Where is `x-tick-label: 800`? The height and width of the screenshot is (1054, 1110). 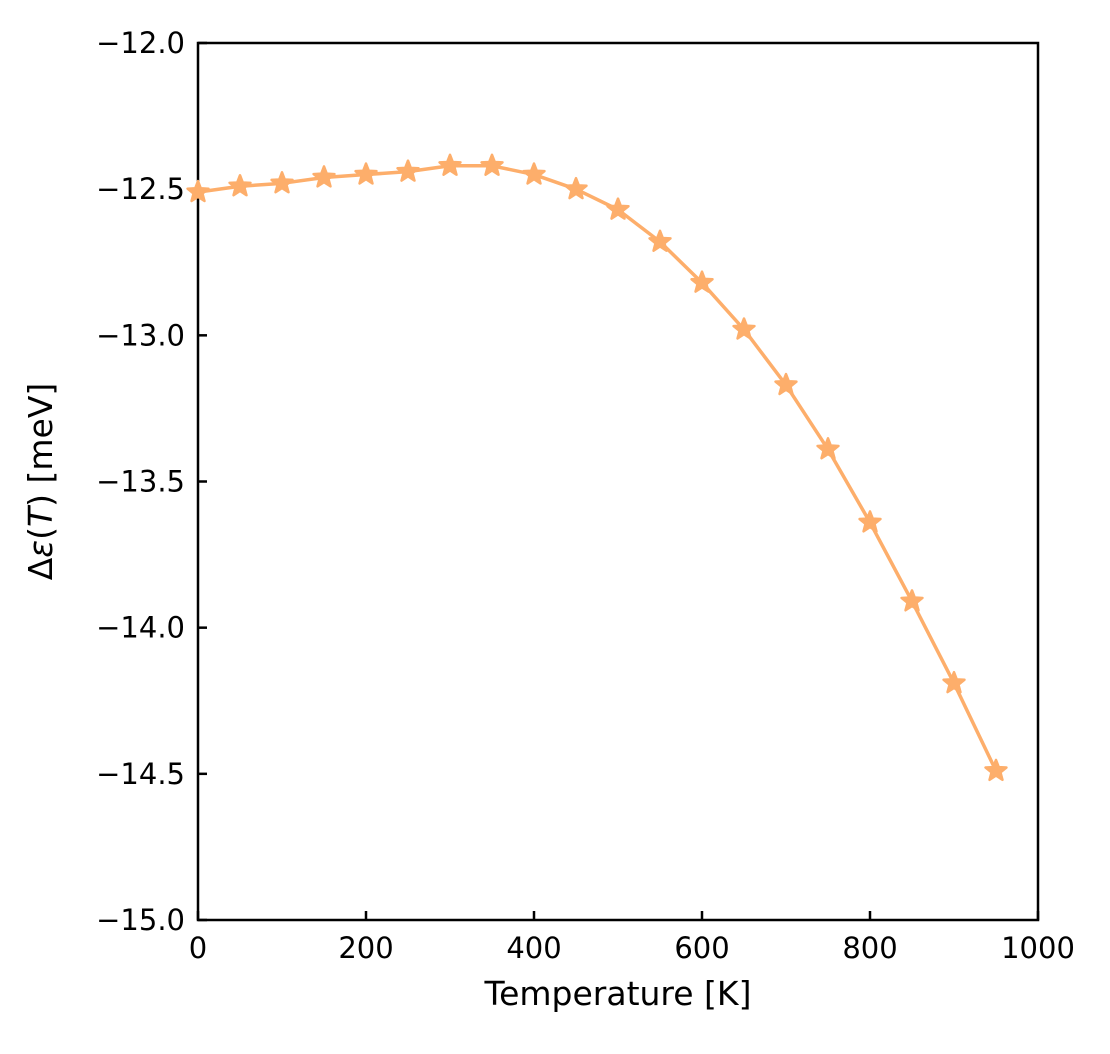
x-tick-label: 800 is located at coordinates (869, 948).